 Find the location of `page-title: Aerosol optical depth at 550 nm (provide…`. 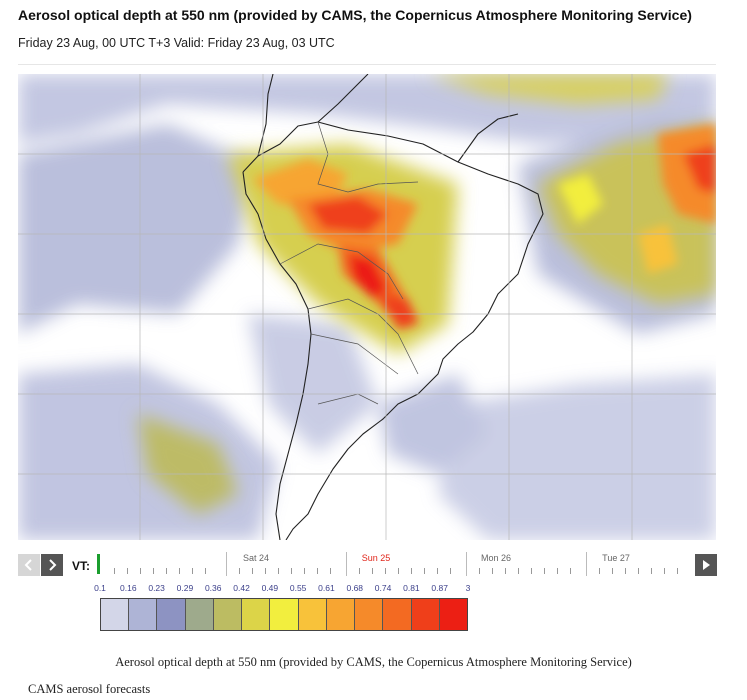

page-title: Aerosol optical depth at 550 nm (provide… is located at coordinates (355, 15).